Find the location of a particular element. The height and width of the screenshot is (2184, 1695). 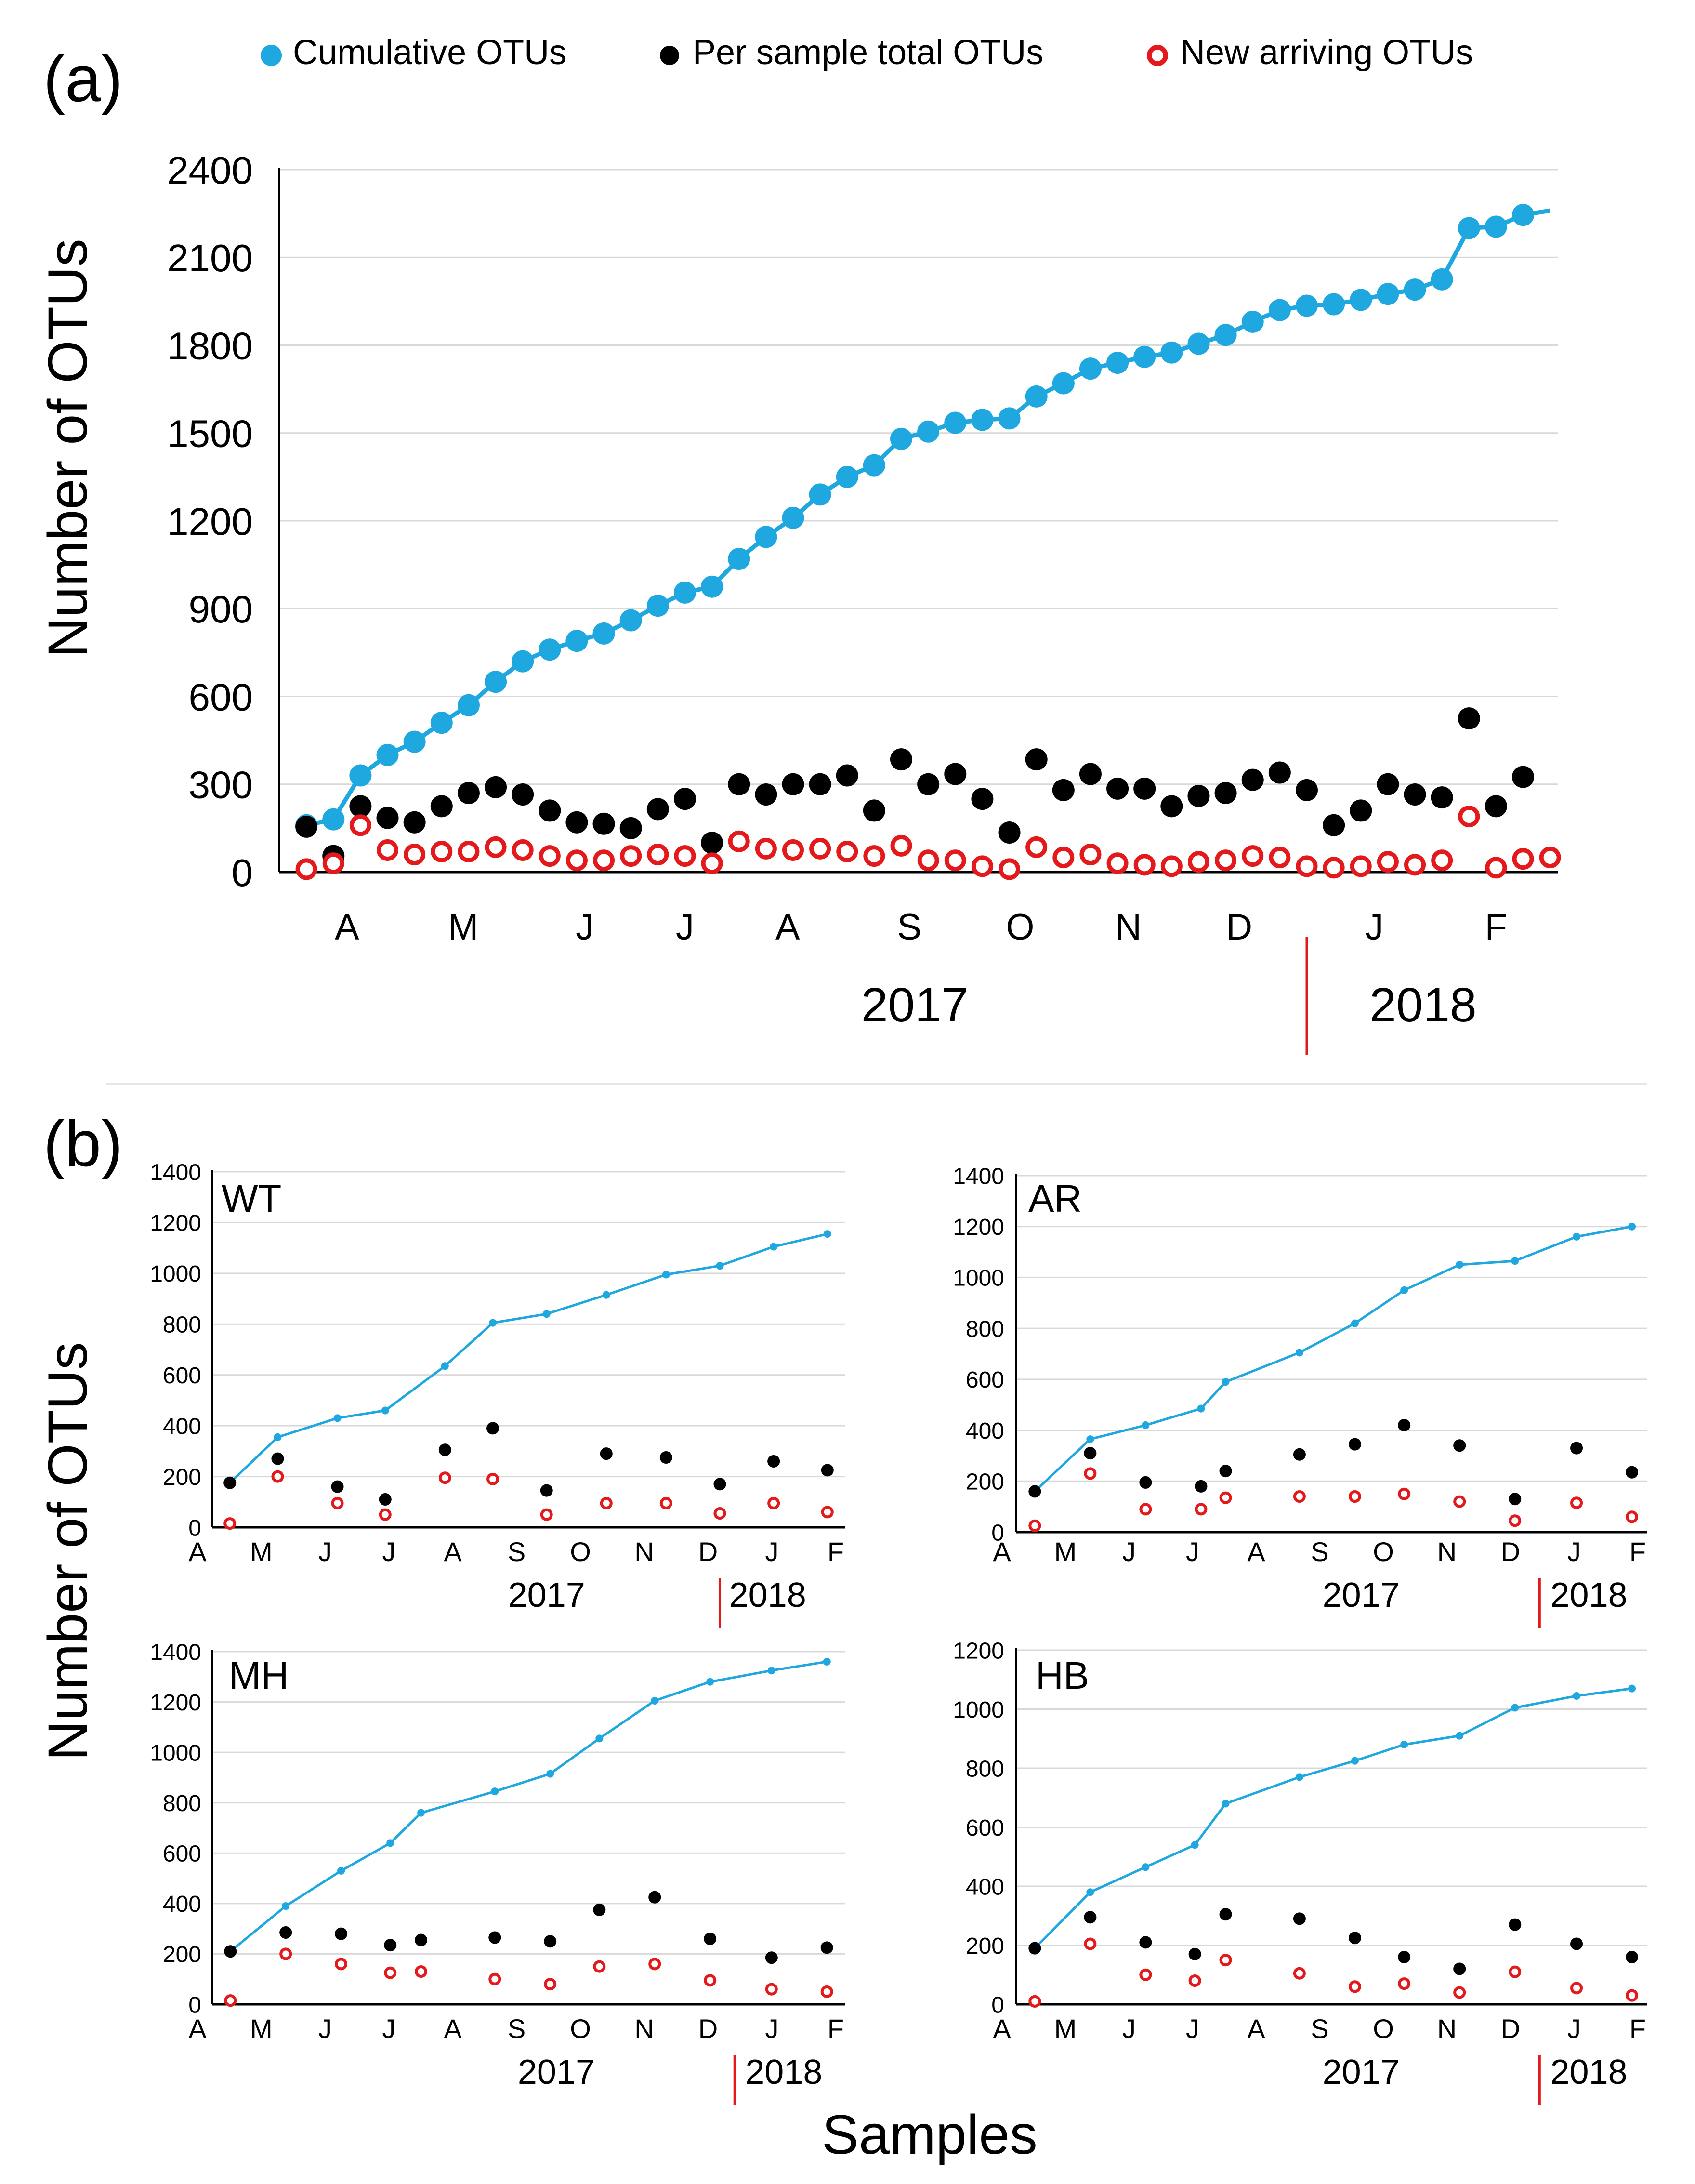

x-month-label: M is located at coordinates (261, 2028).